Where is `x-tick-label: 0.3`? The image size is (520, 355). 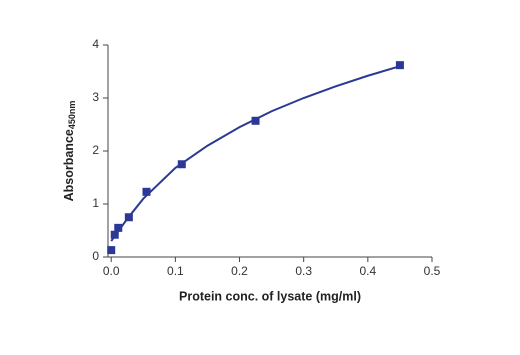
x-tick-label: 0.3 is located at coordinates (303, 271).